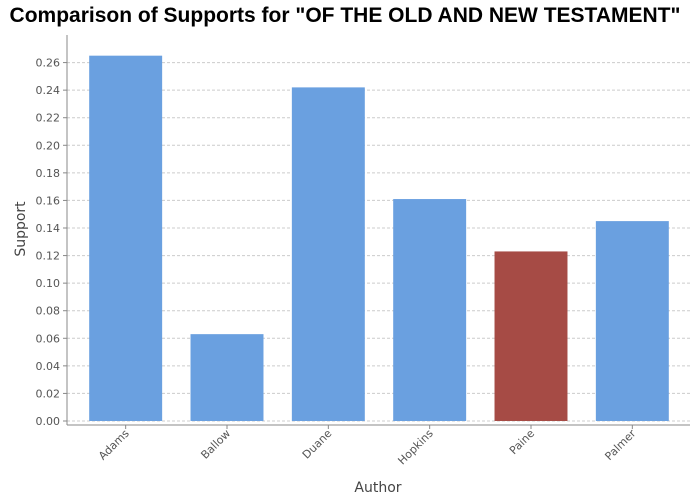  What do you see at coordinates (48, 63) in the screenshot?
I see `y-tick-label: 0.26` at bounding box center [48, 63].